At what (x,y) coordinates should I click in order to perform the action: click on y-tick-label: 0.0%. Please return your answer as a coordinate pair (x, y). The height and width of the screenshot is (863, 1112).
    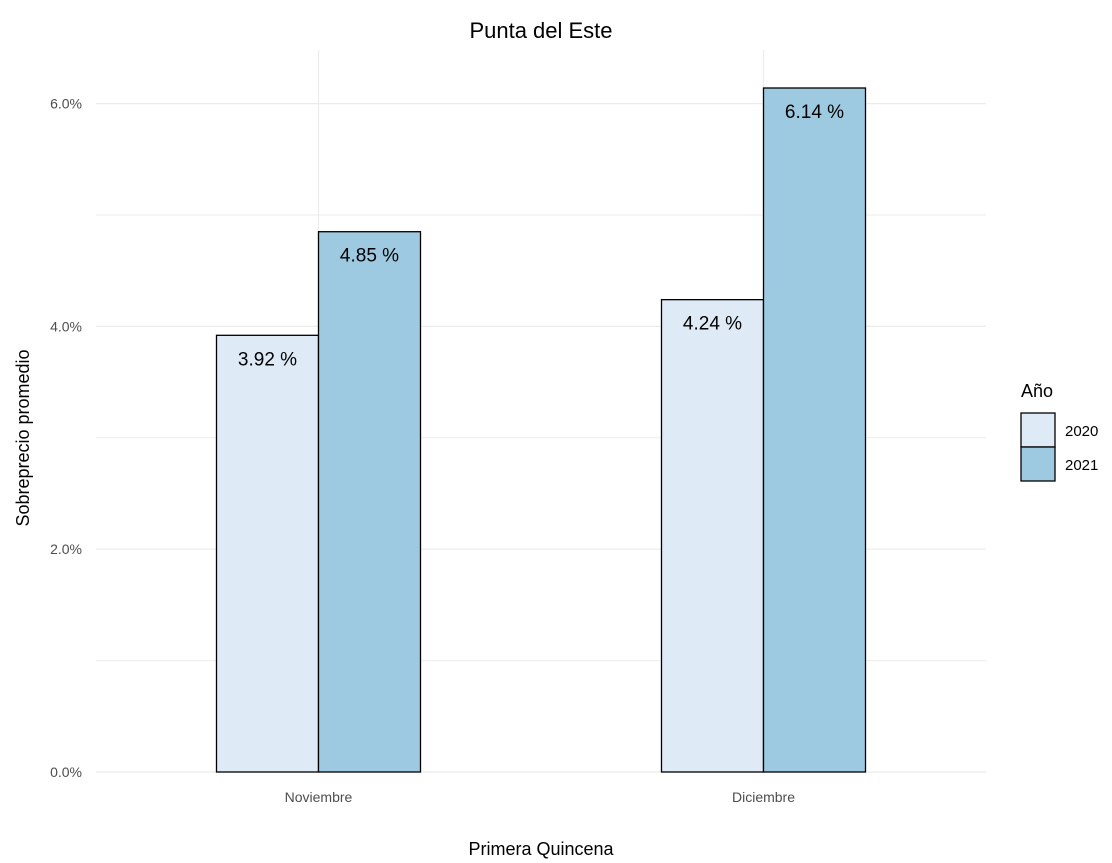
    Looking at the image, I should click on (66, 772).